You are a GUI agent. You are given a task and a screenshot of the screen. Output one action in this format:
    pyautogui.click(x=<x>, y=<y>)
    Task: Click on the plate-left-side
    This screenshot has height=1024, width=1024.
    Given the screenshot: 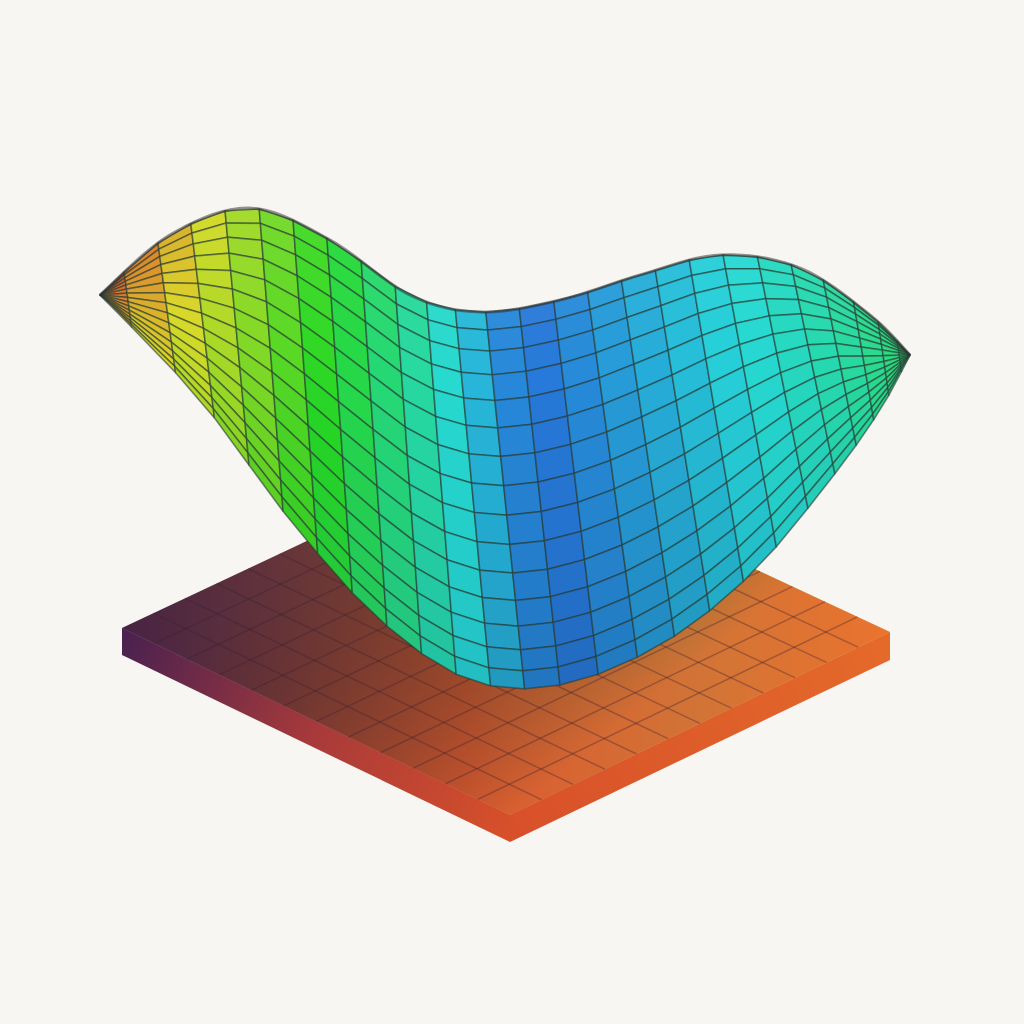 What is the action you would take?
    pyautogui.click(x=316, y=735)
    